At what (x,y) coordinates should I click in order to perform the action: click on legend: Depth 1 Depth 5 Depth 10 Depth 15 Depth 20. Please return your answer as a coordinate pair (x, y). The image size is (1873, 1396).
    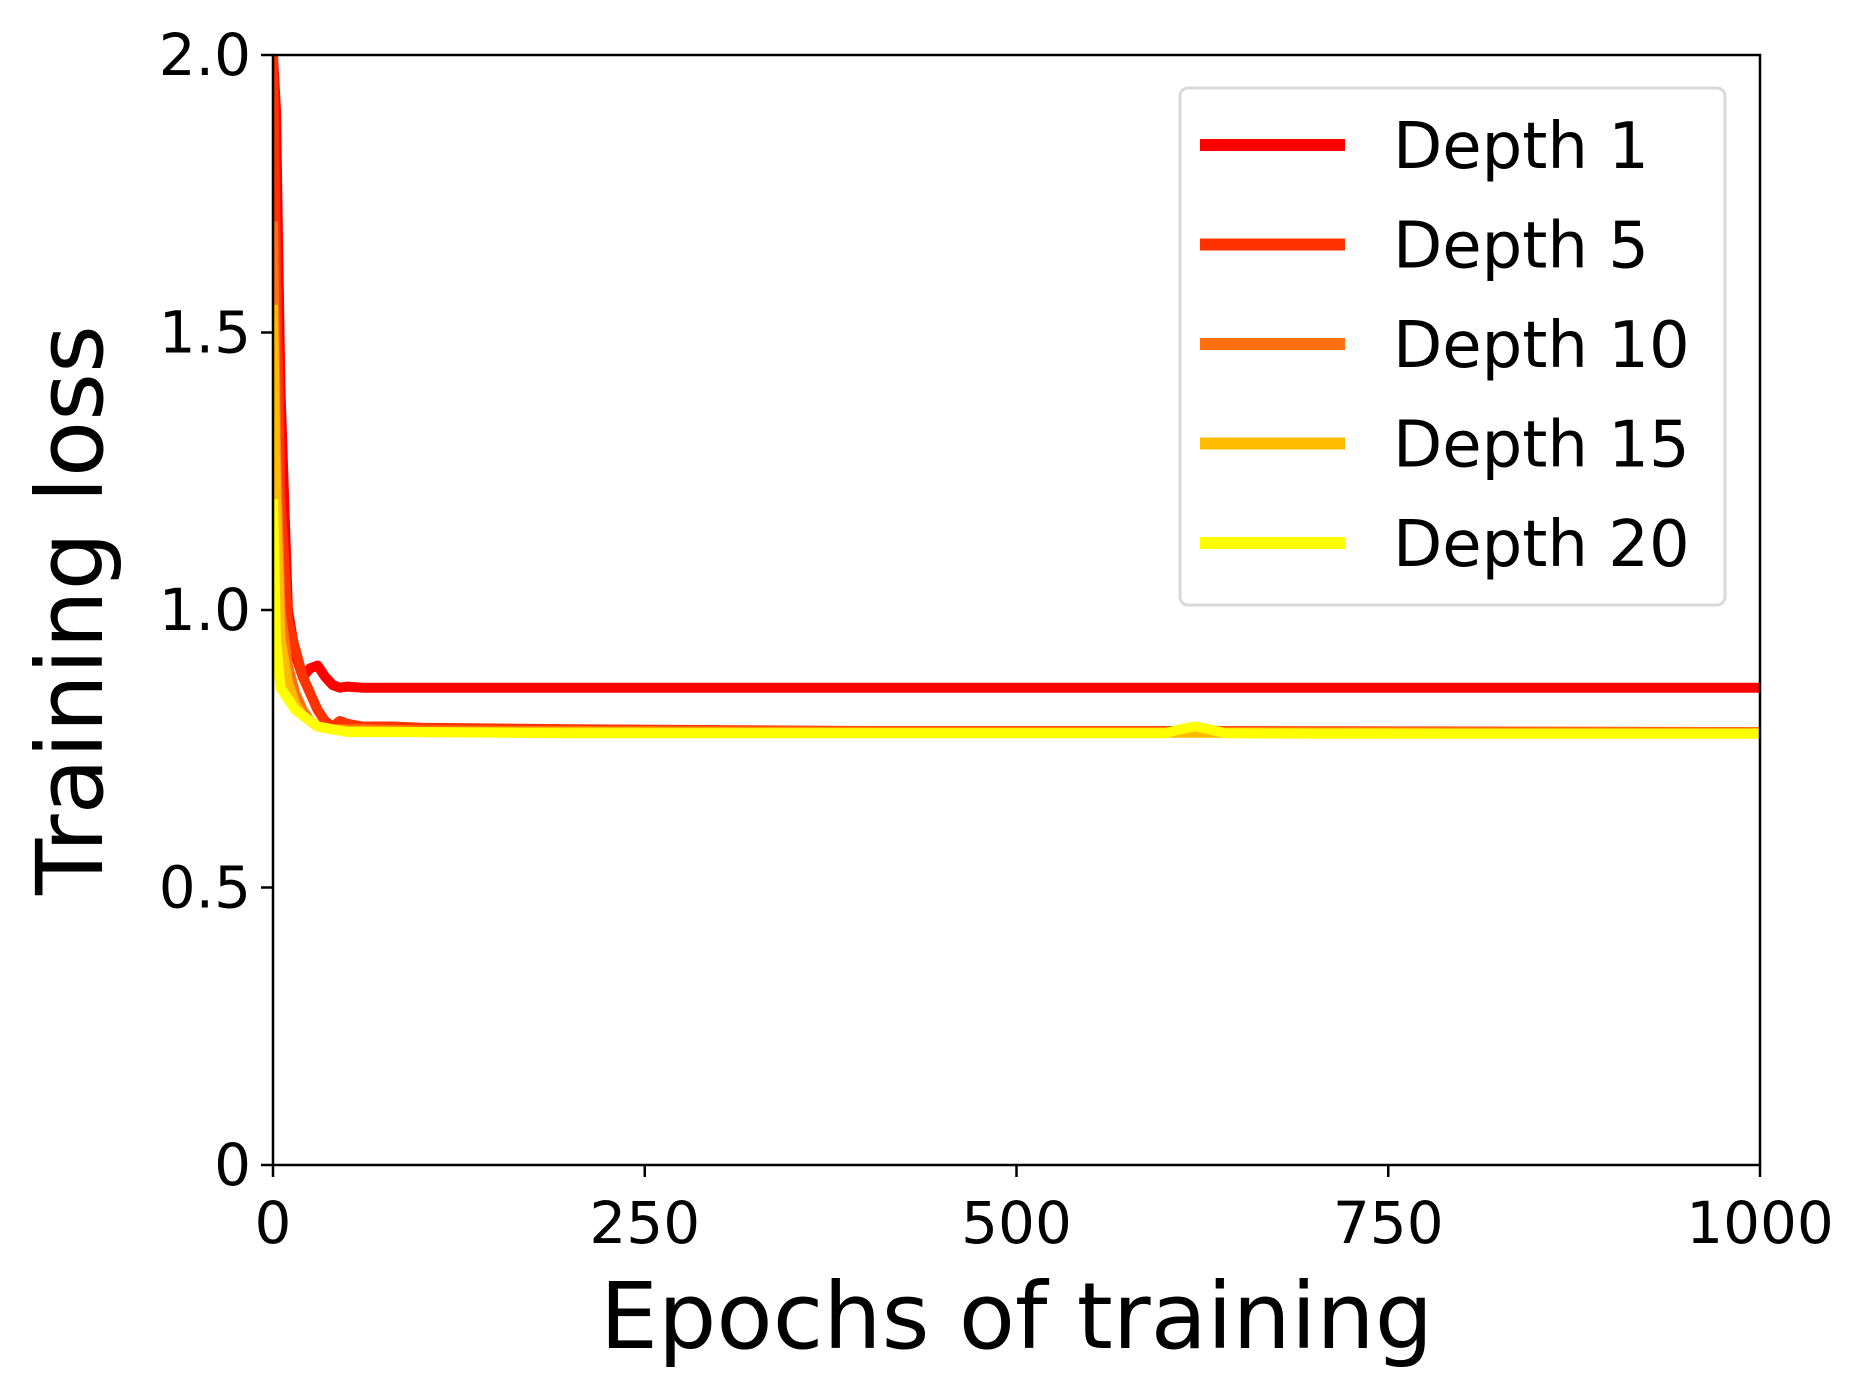
    Looking at the image, I should click on (1452, 346).